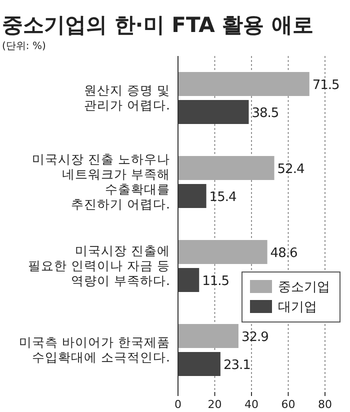 The width and height of the screenshot is (350, 412). I want to click on data-label: 15.4, so click(222, 197).